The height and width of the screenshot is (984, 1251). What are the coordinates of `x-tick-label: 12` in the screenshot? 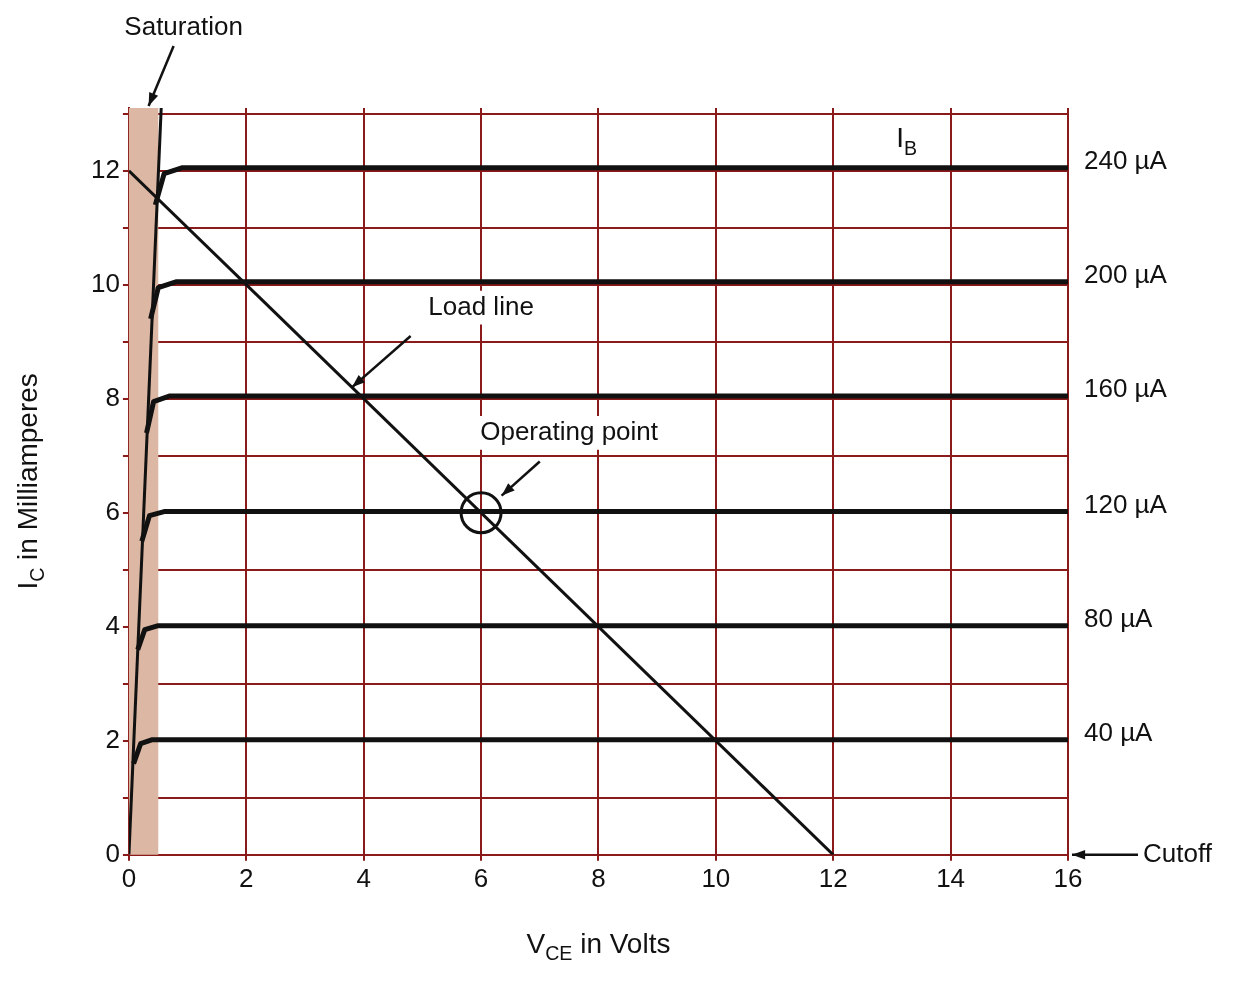 It's located at (833, 877).